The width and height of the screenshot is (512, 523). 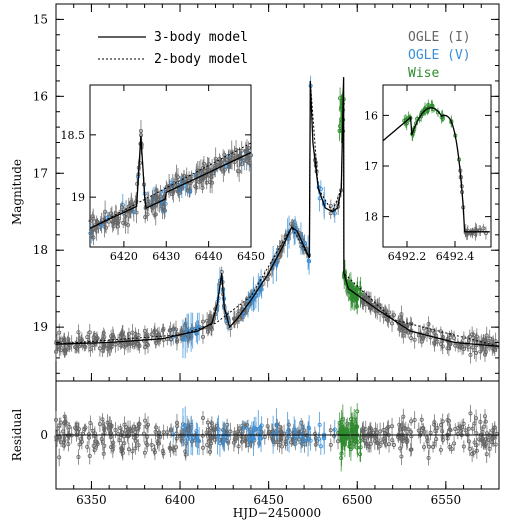 I want to click on model-legend: 3-body model 2-body model, so click(x=173, y=48).